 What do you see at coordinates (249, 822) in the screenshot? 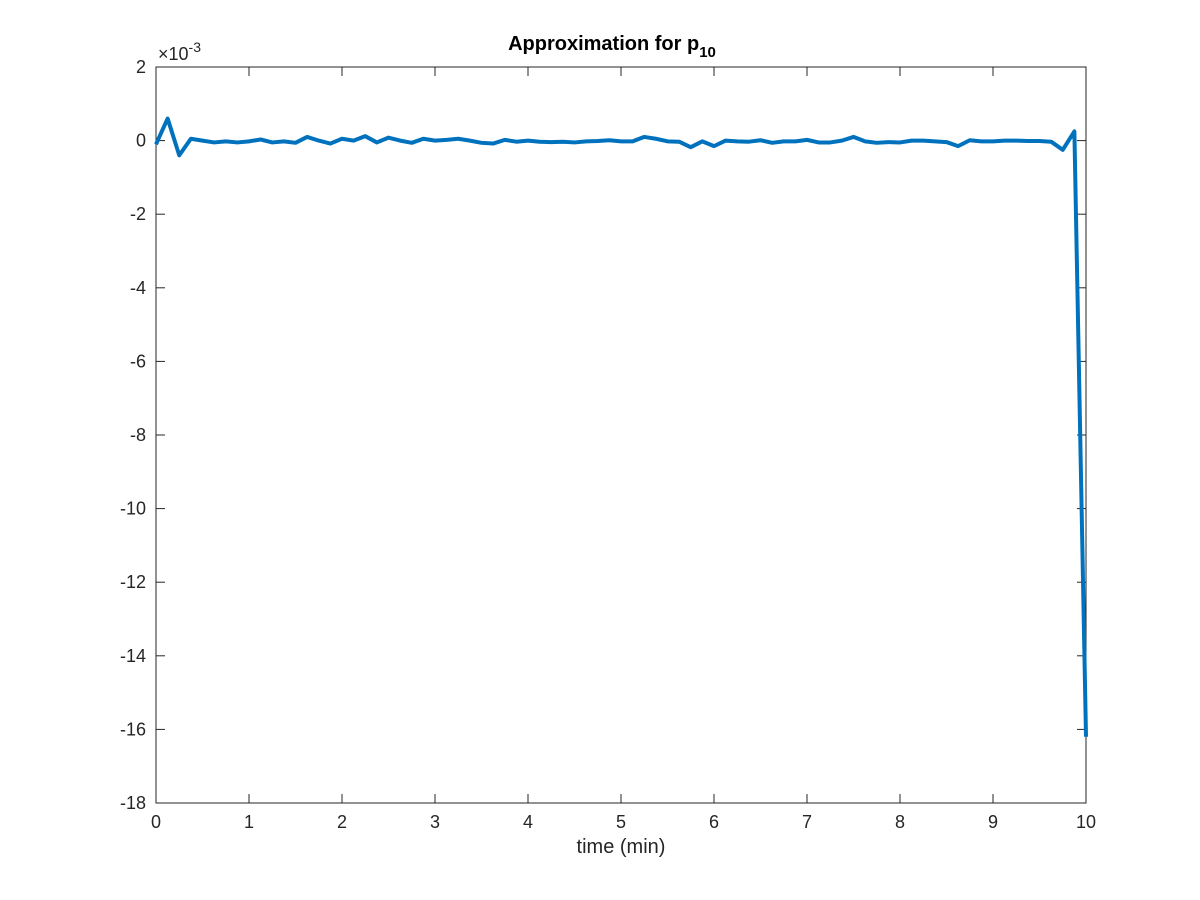
I see `x-tick-label: 1` at bounding box center [249, 822].